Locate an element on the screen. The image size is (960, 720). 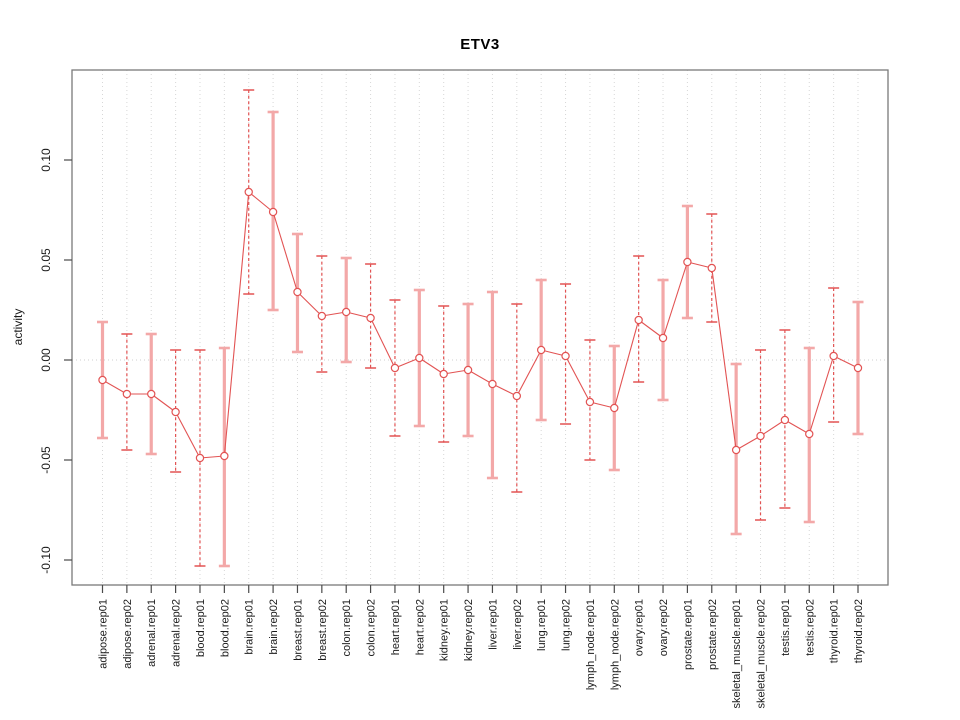
x-tick-label: testis.rep02 is located at coordinates (810, 627).